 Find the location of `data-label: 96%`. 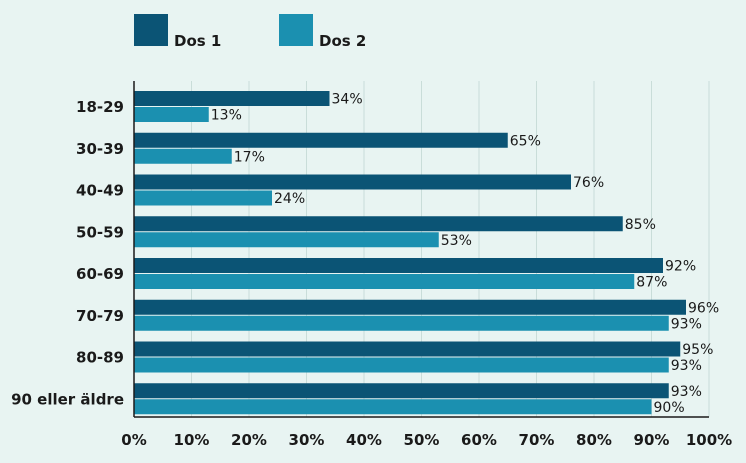

data-label: 96% is located at coordinates (703, 308).